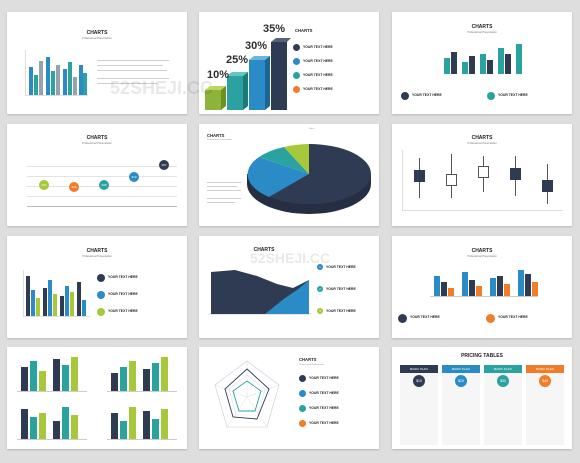 This screenshot has height=463, width=580. What do you see at coordinates (309, 179) in the screenshot?
I see `3d-pie-chart` at bounding box center [309, 179].